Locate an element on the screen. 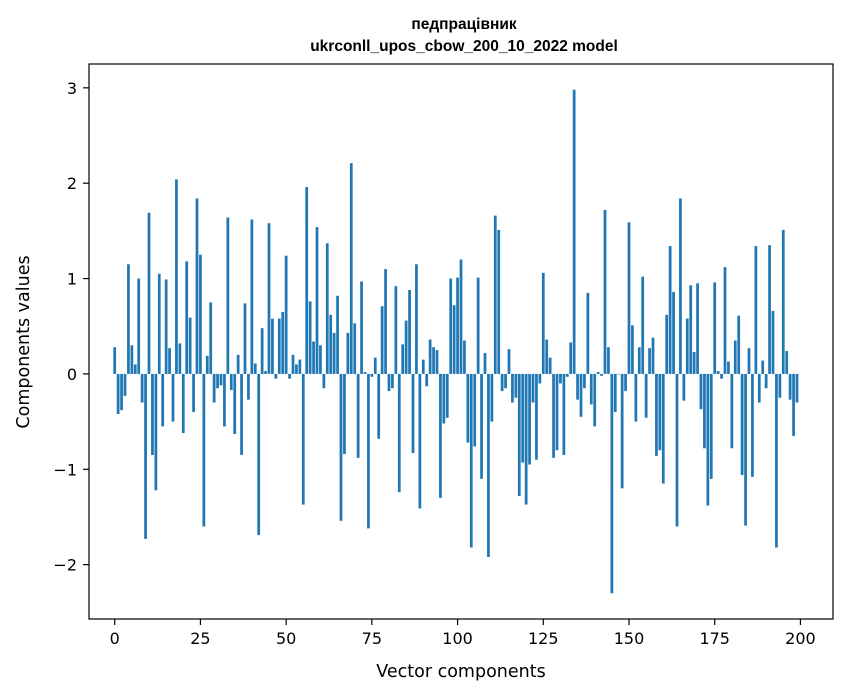 The height and width of the screenshot is (696, 847). y-axis-ticks: −2 −1 0 1 2 3 is located at coordinates (71, 327).